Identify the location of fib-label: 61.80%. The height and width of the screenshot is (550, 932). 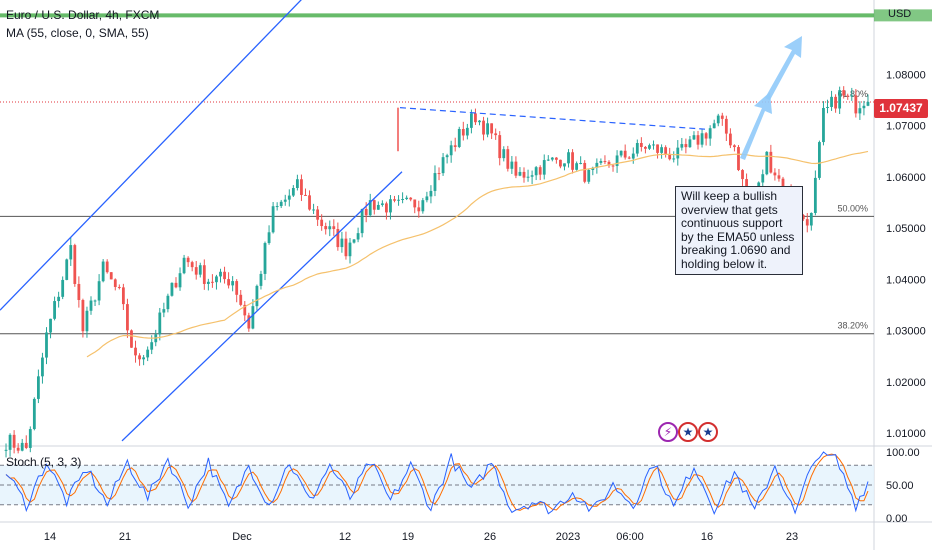
(852, 94).